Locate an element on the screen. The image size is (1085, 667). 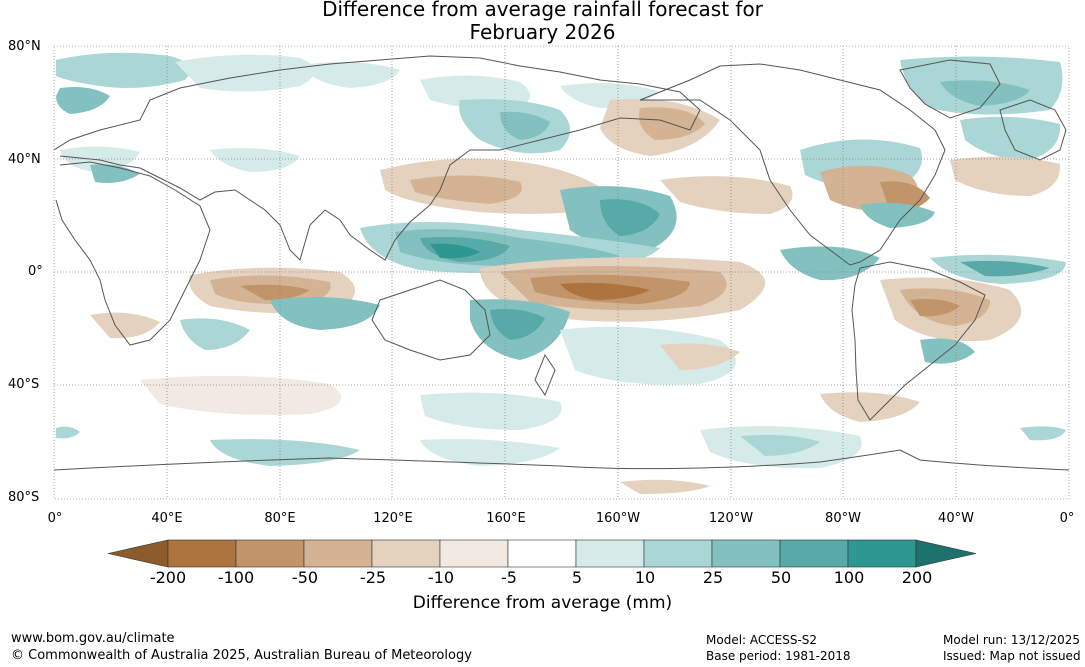
lon-label-0-right: 0° is located at coordinates (1067, 518).